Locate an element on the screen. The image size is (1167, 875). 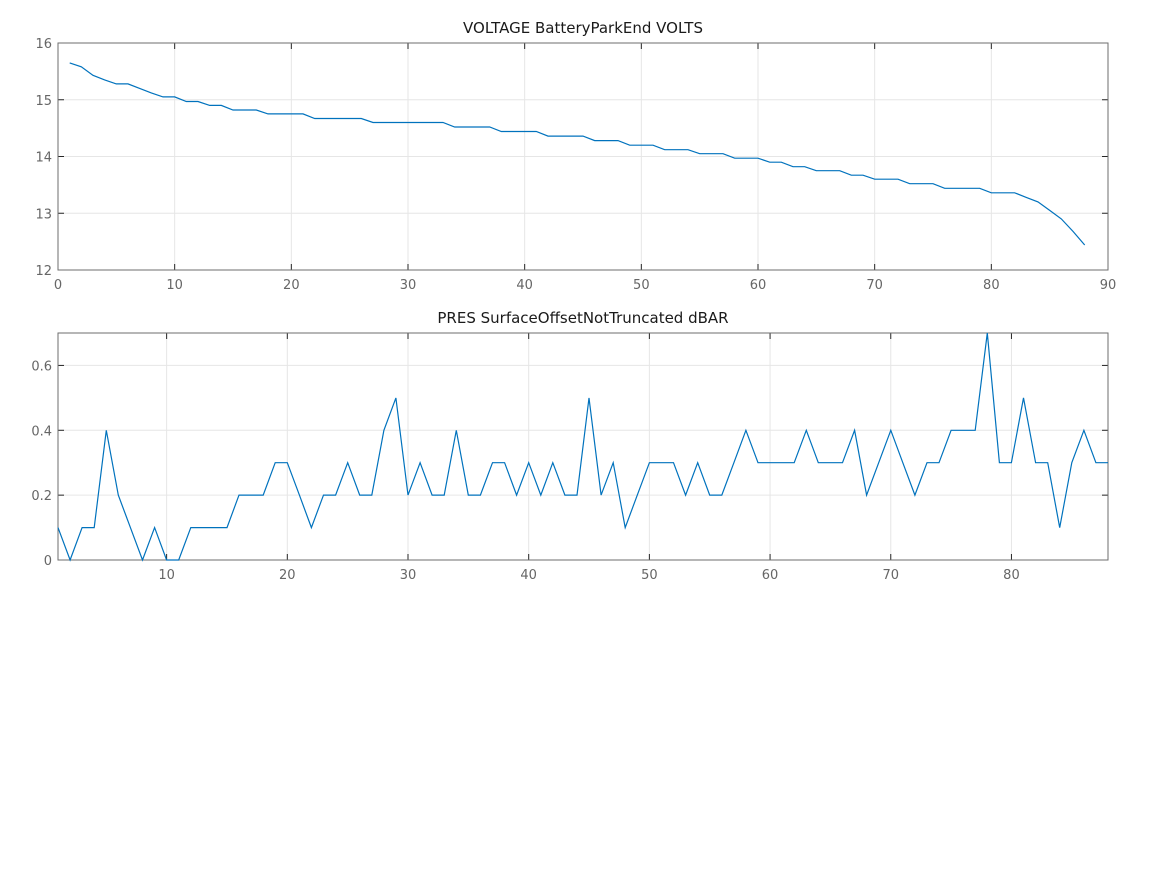
x-tick-label: 40 is located at coordinates (528, 575).